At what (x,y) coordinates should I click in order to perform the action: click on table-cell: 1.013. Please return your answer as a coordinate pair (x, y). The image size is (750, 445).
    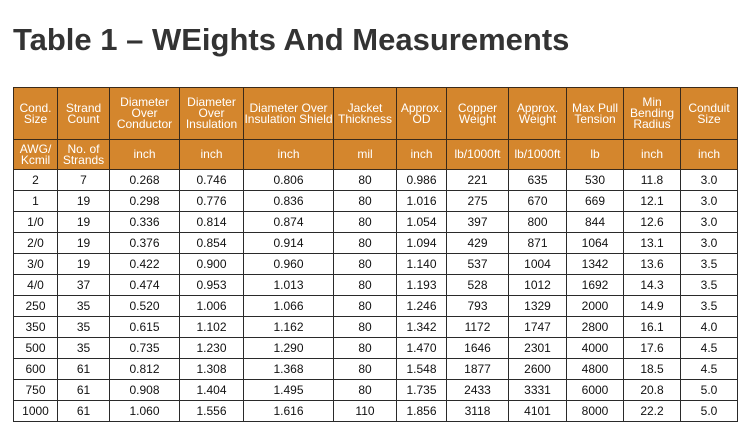
    Looking at the image, I should click on (288, 285).